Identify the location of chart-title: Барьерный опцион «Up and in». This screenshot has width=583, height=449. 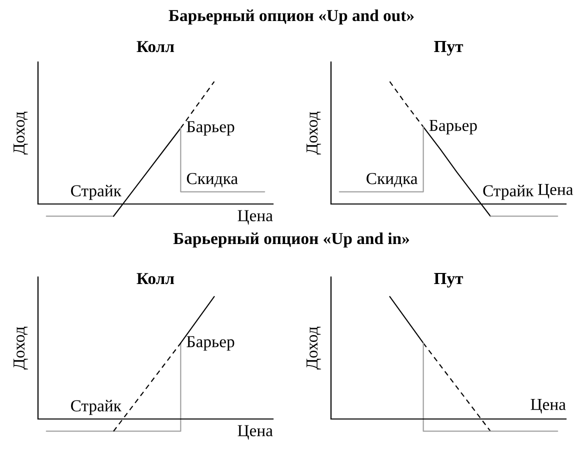
(291, 240).